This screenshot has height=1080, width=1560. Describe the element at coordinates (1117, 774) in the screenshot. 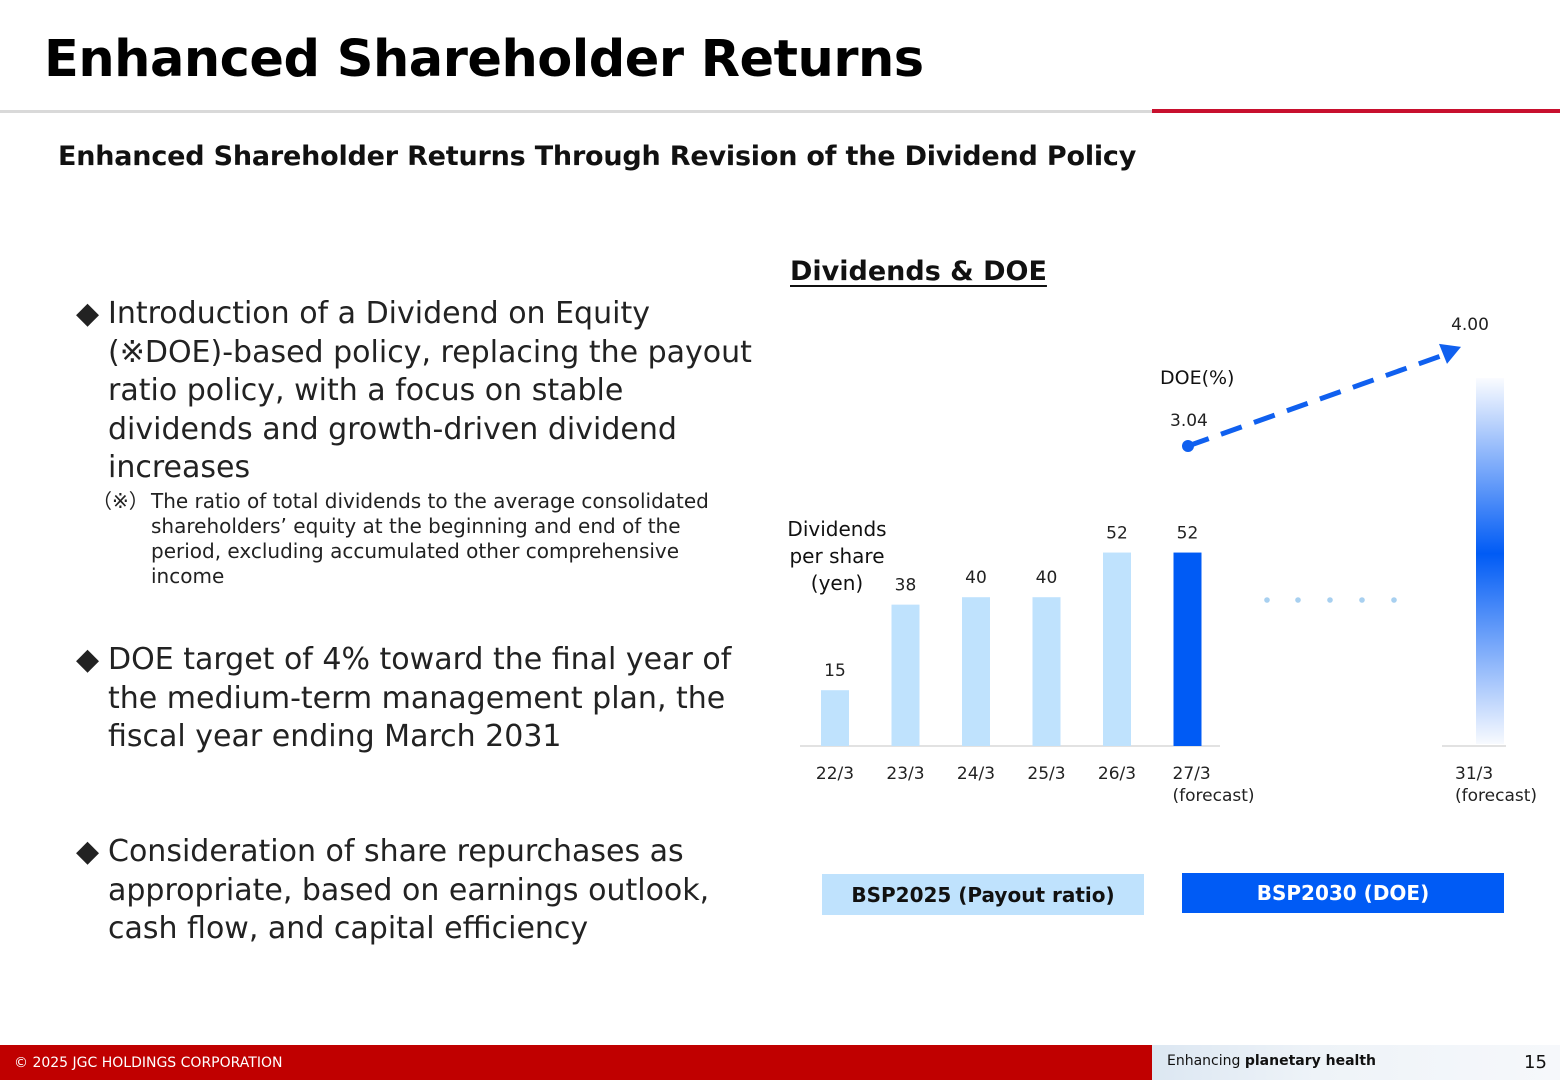

I see `x-tick-label: 26/3` at that location.